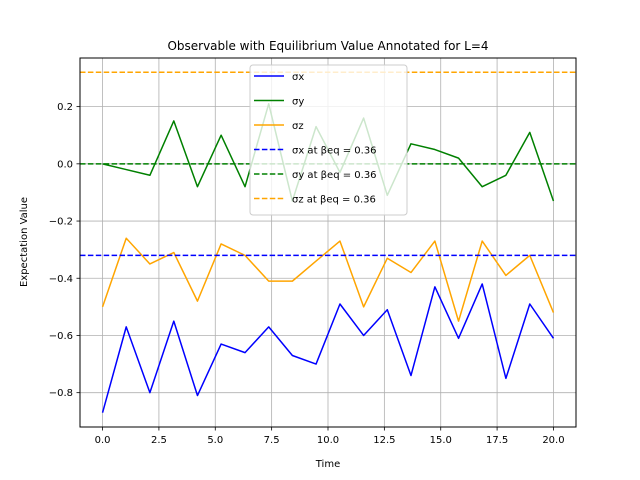 This screenshot has width=640, height=480. Describe the element at coordinates (24, 242) in the screenshot. I see `y-axis-label: Expectation Value` at that location.